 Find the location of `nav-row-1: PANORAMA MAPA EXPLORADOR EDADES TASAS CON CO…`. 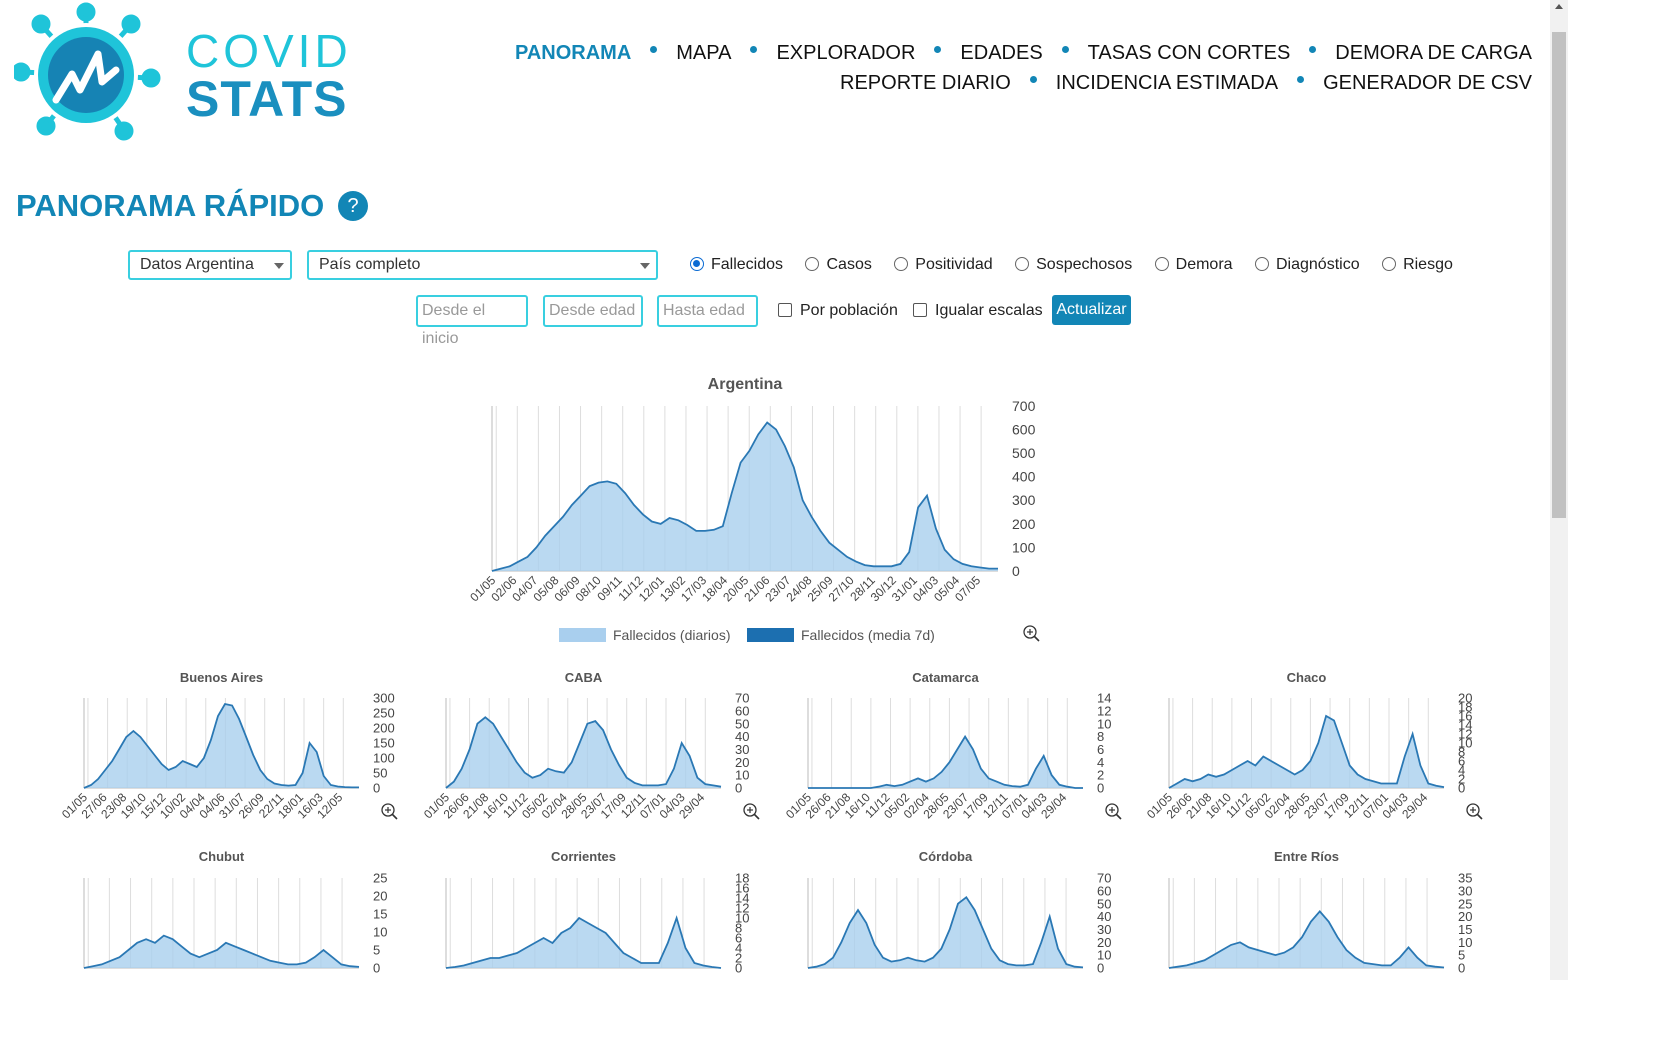

nav-row-1: PANORAMA MAPA EXPLORADOR EDADES TASAS CON CO… is located at coordinates (1023, 53).